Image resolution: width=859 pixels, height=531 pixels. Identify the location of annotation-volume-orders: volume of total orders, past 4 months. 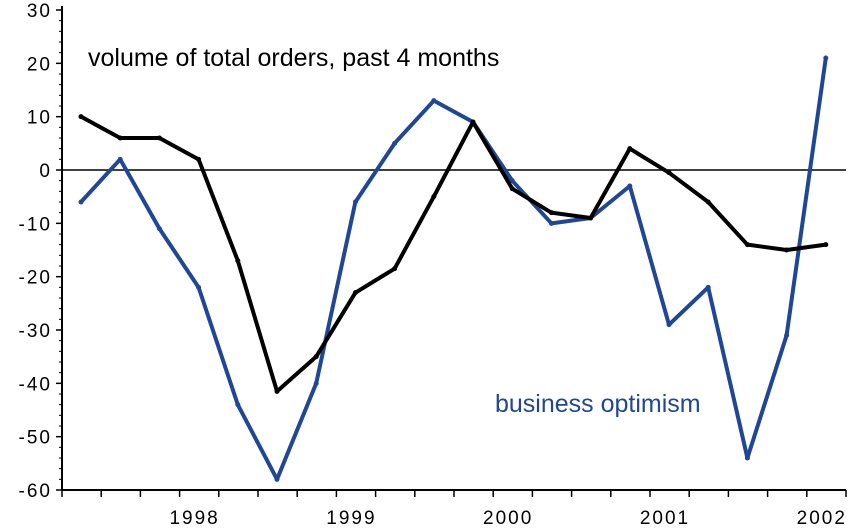
(293, 58).